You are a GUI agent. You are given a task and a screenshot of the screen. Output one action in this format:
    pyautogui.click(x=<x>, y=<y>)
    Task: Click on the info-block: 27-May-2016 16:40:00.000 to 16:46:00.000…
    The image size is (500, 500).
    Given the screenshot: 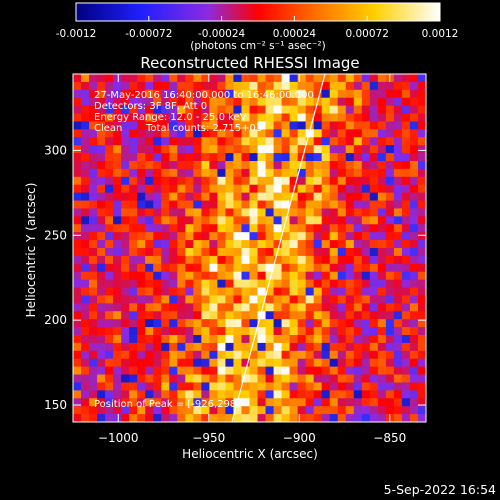 What is the action you would take?
    pyautogui.click(x=204, y=112)
    